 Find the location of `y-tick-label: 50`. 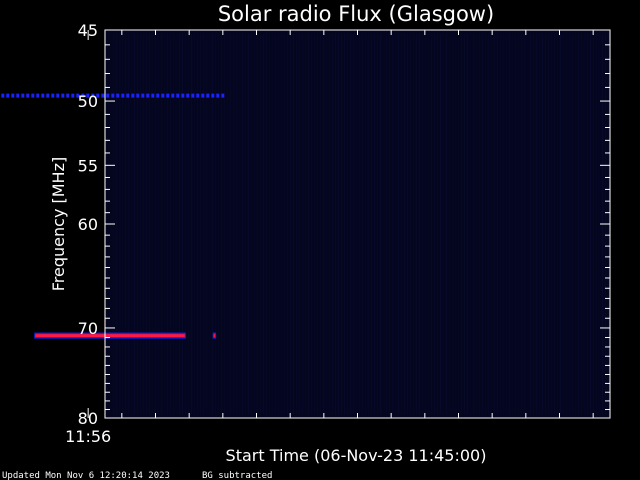

y-tick-label: 50 is located at coordinates (88, 101).